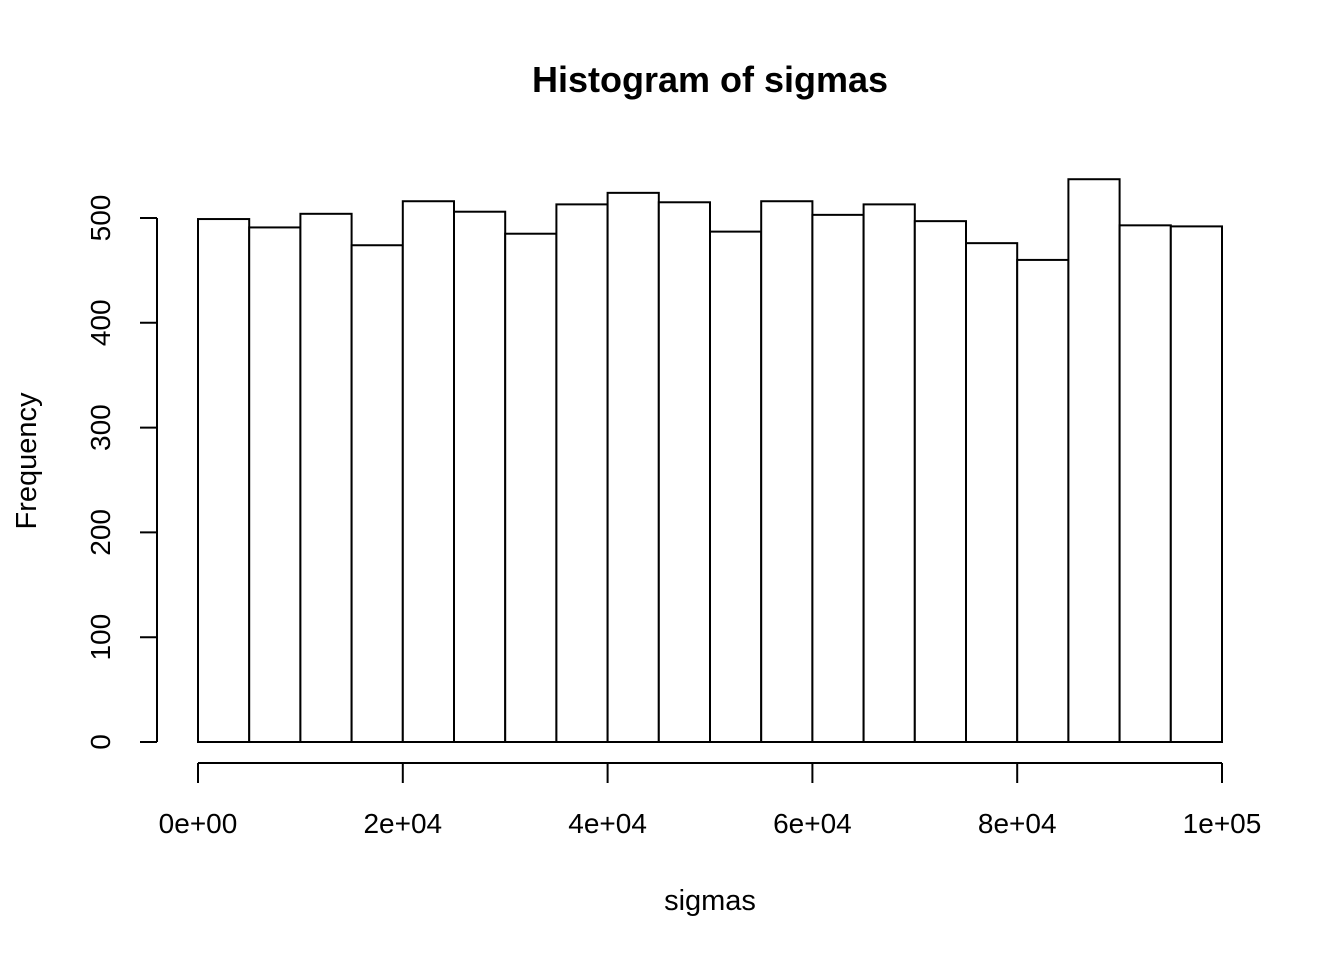 Image resolution: width=1344 pixels, height=960 pixels. Describe the element at coordinates (710, 800) in the screenshot. I see `x-axis: 0e+00 2e+04 4e+04 6e+04 8e+04 1e+05` at that location.